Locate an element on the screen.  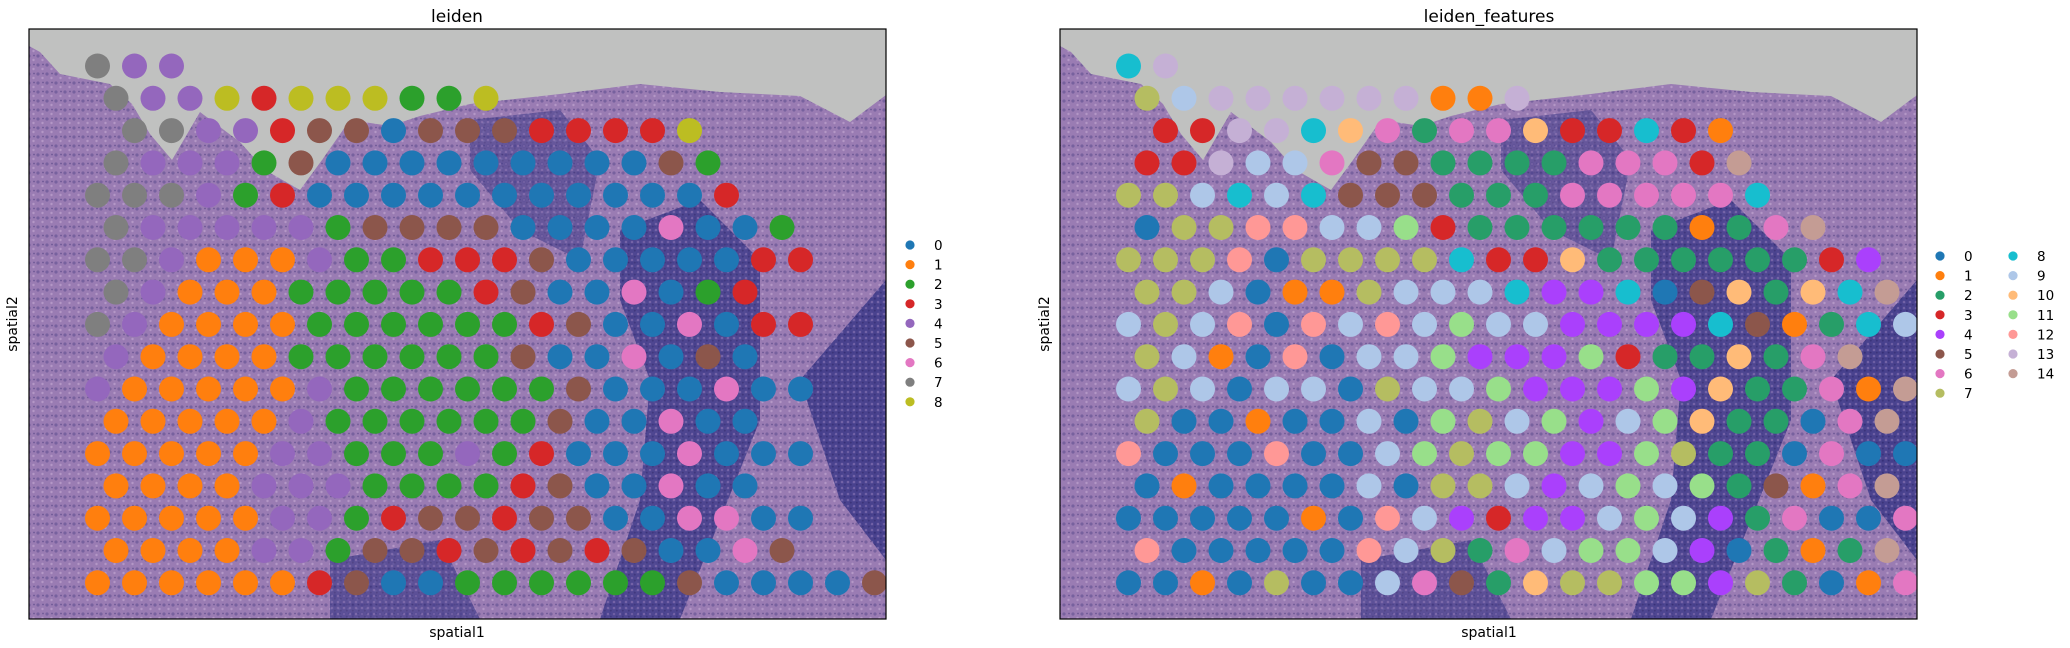
legend-label: 8 is located at coordinates (2041, 257).